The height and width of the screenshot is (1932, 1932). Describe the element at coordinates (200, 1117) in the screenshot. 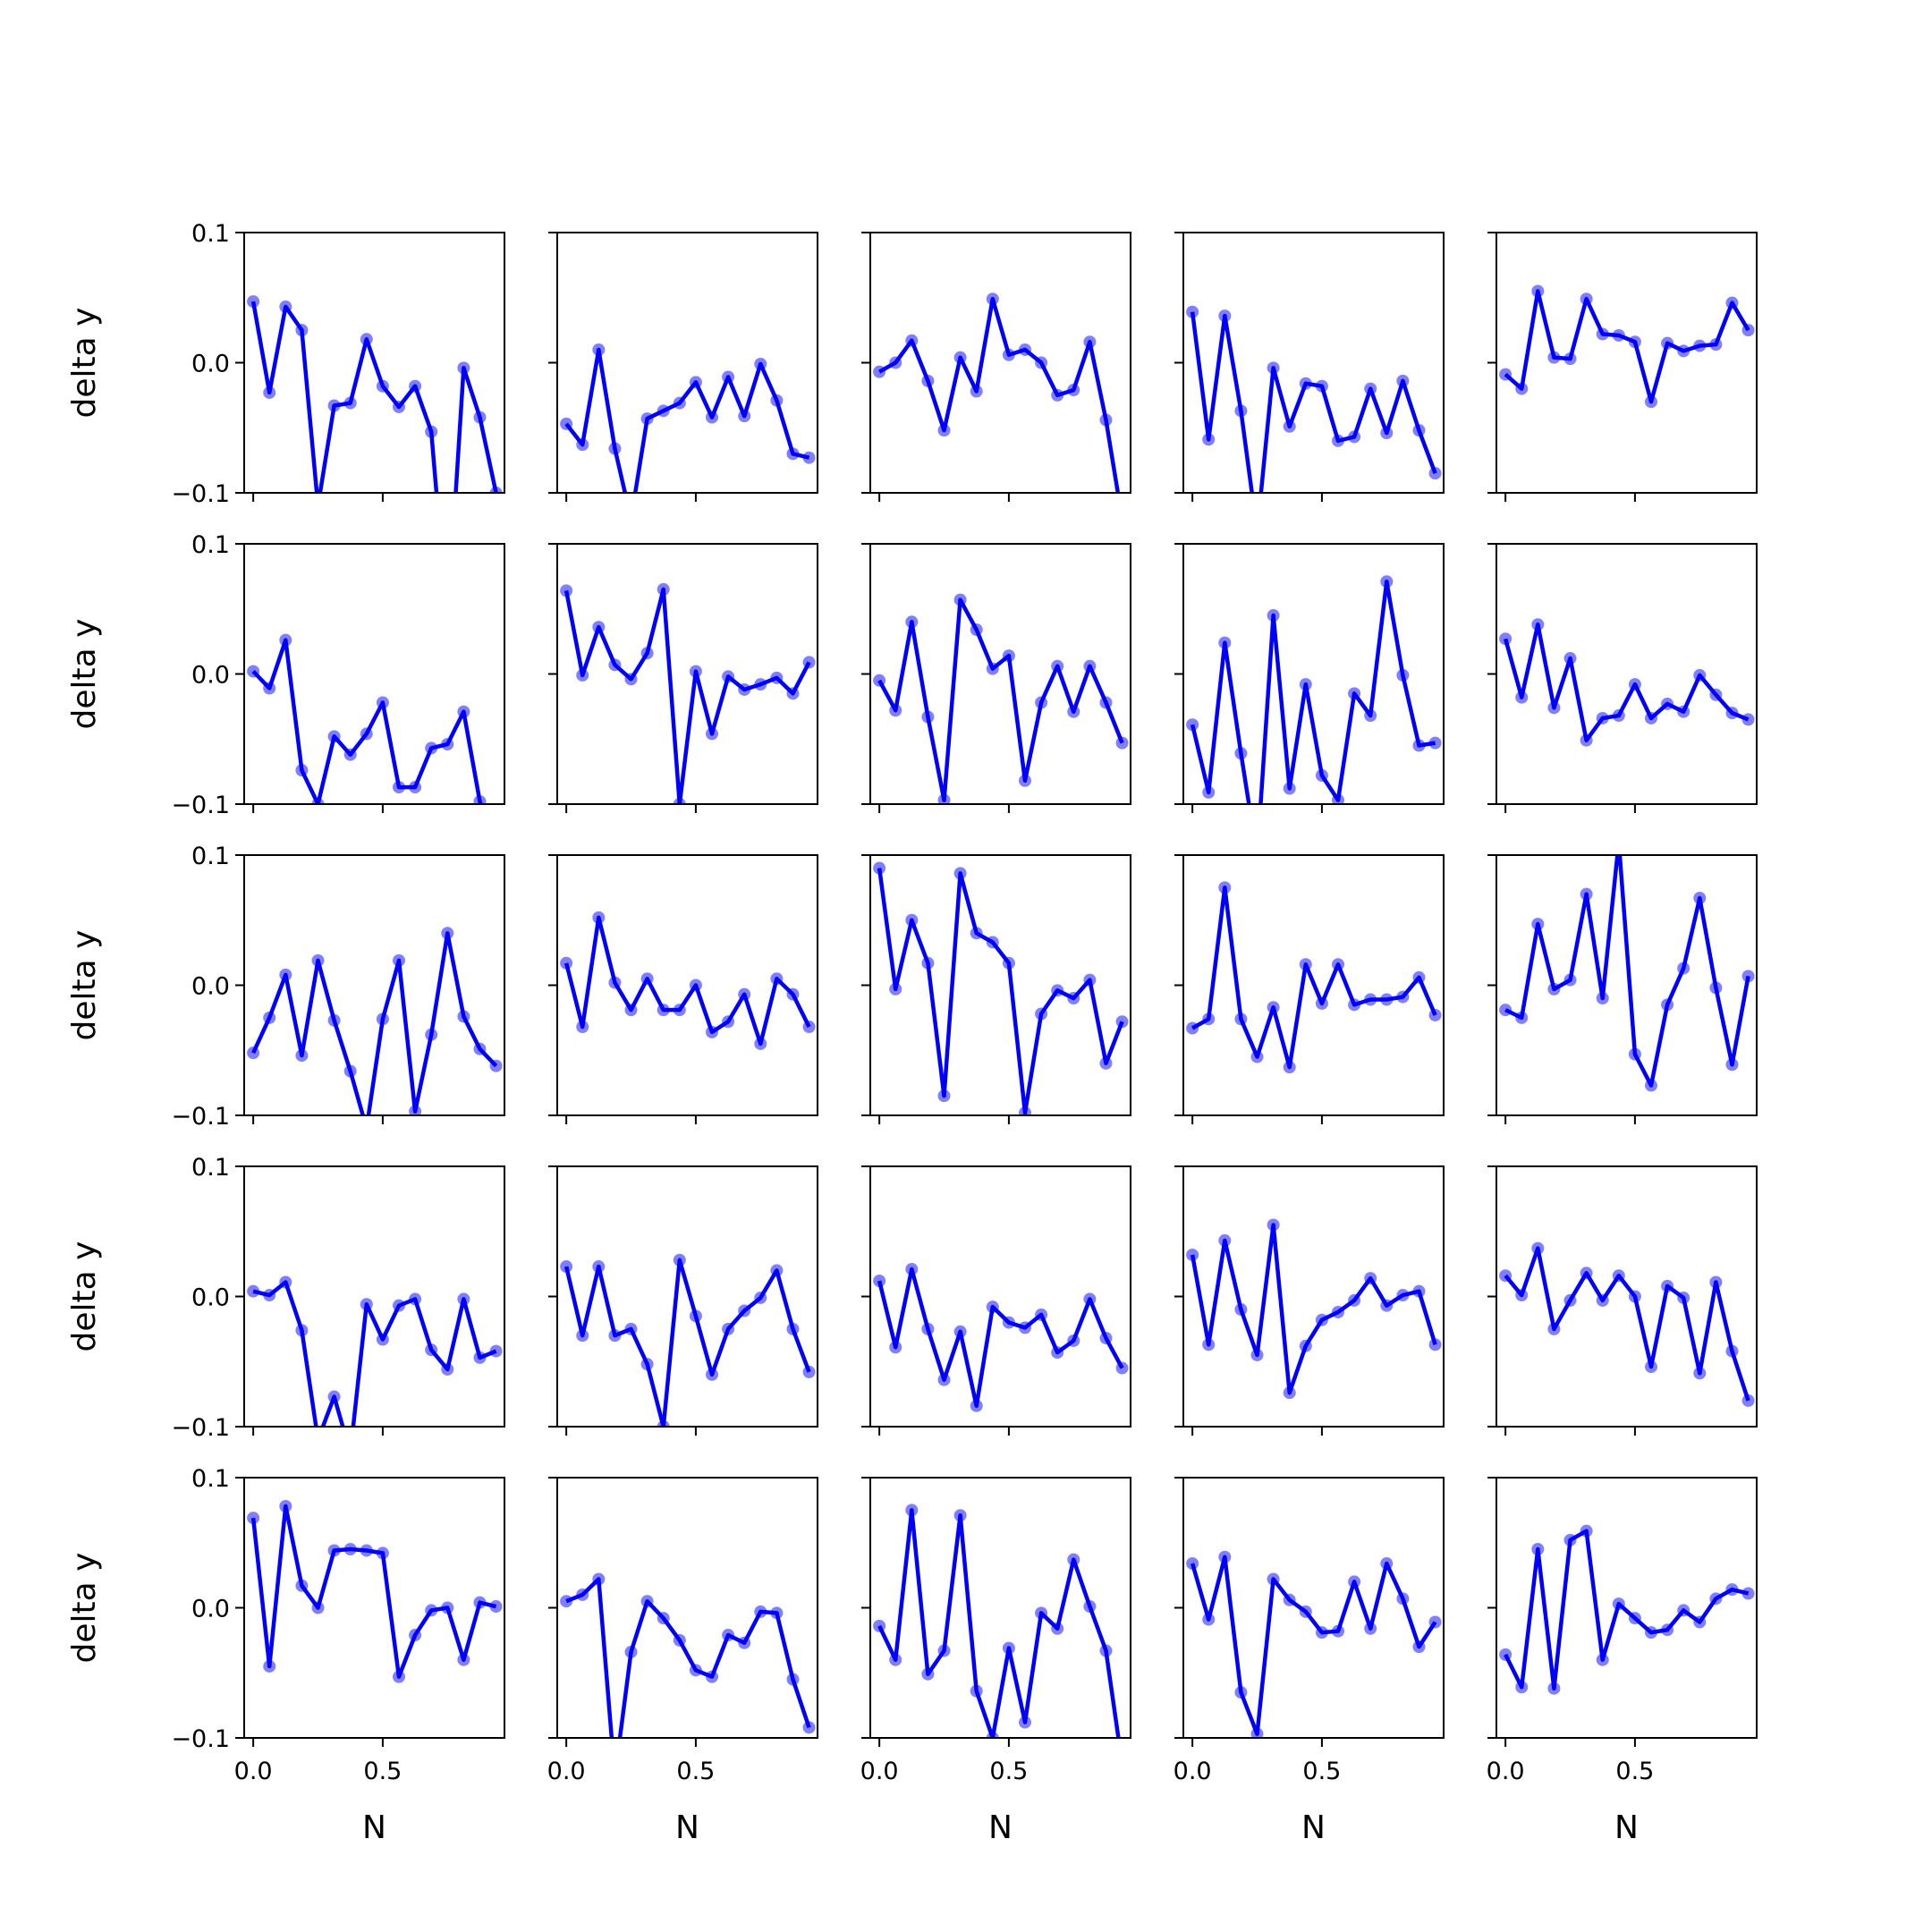

I see `y-tick-label: −0.1` at that location.